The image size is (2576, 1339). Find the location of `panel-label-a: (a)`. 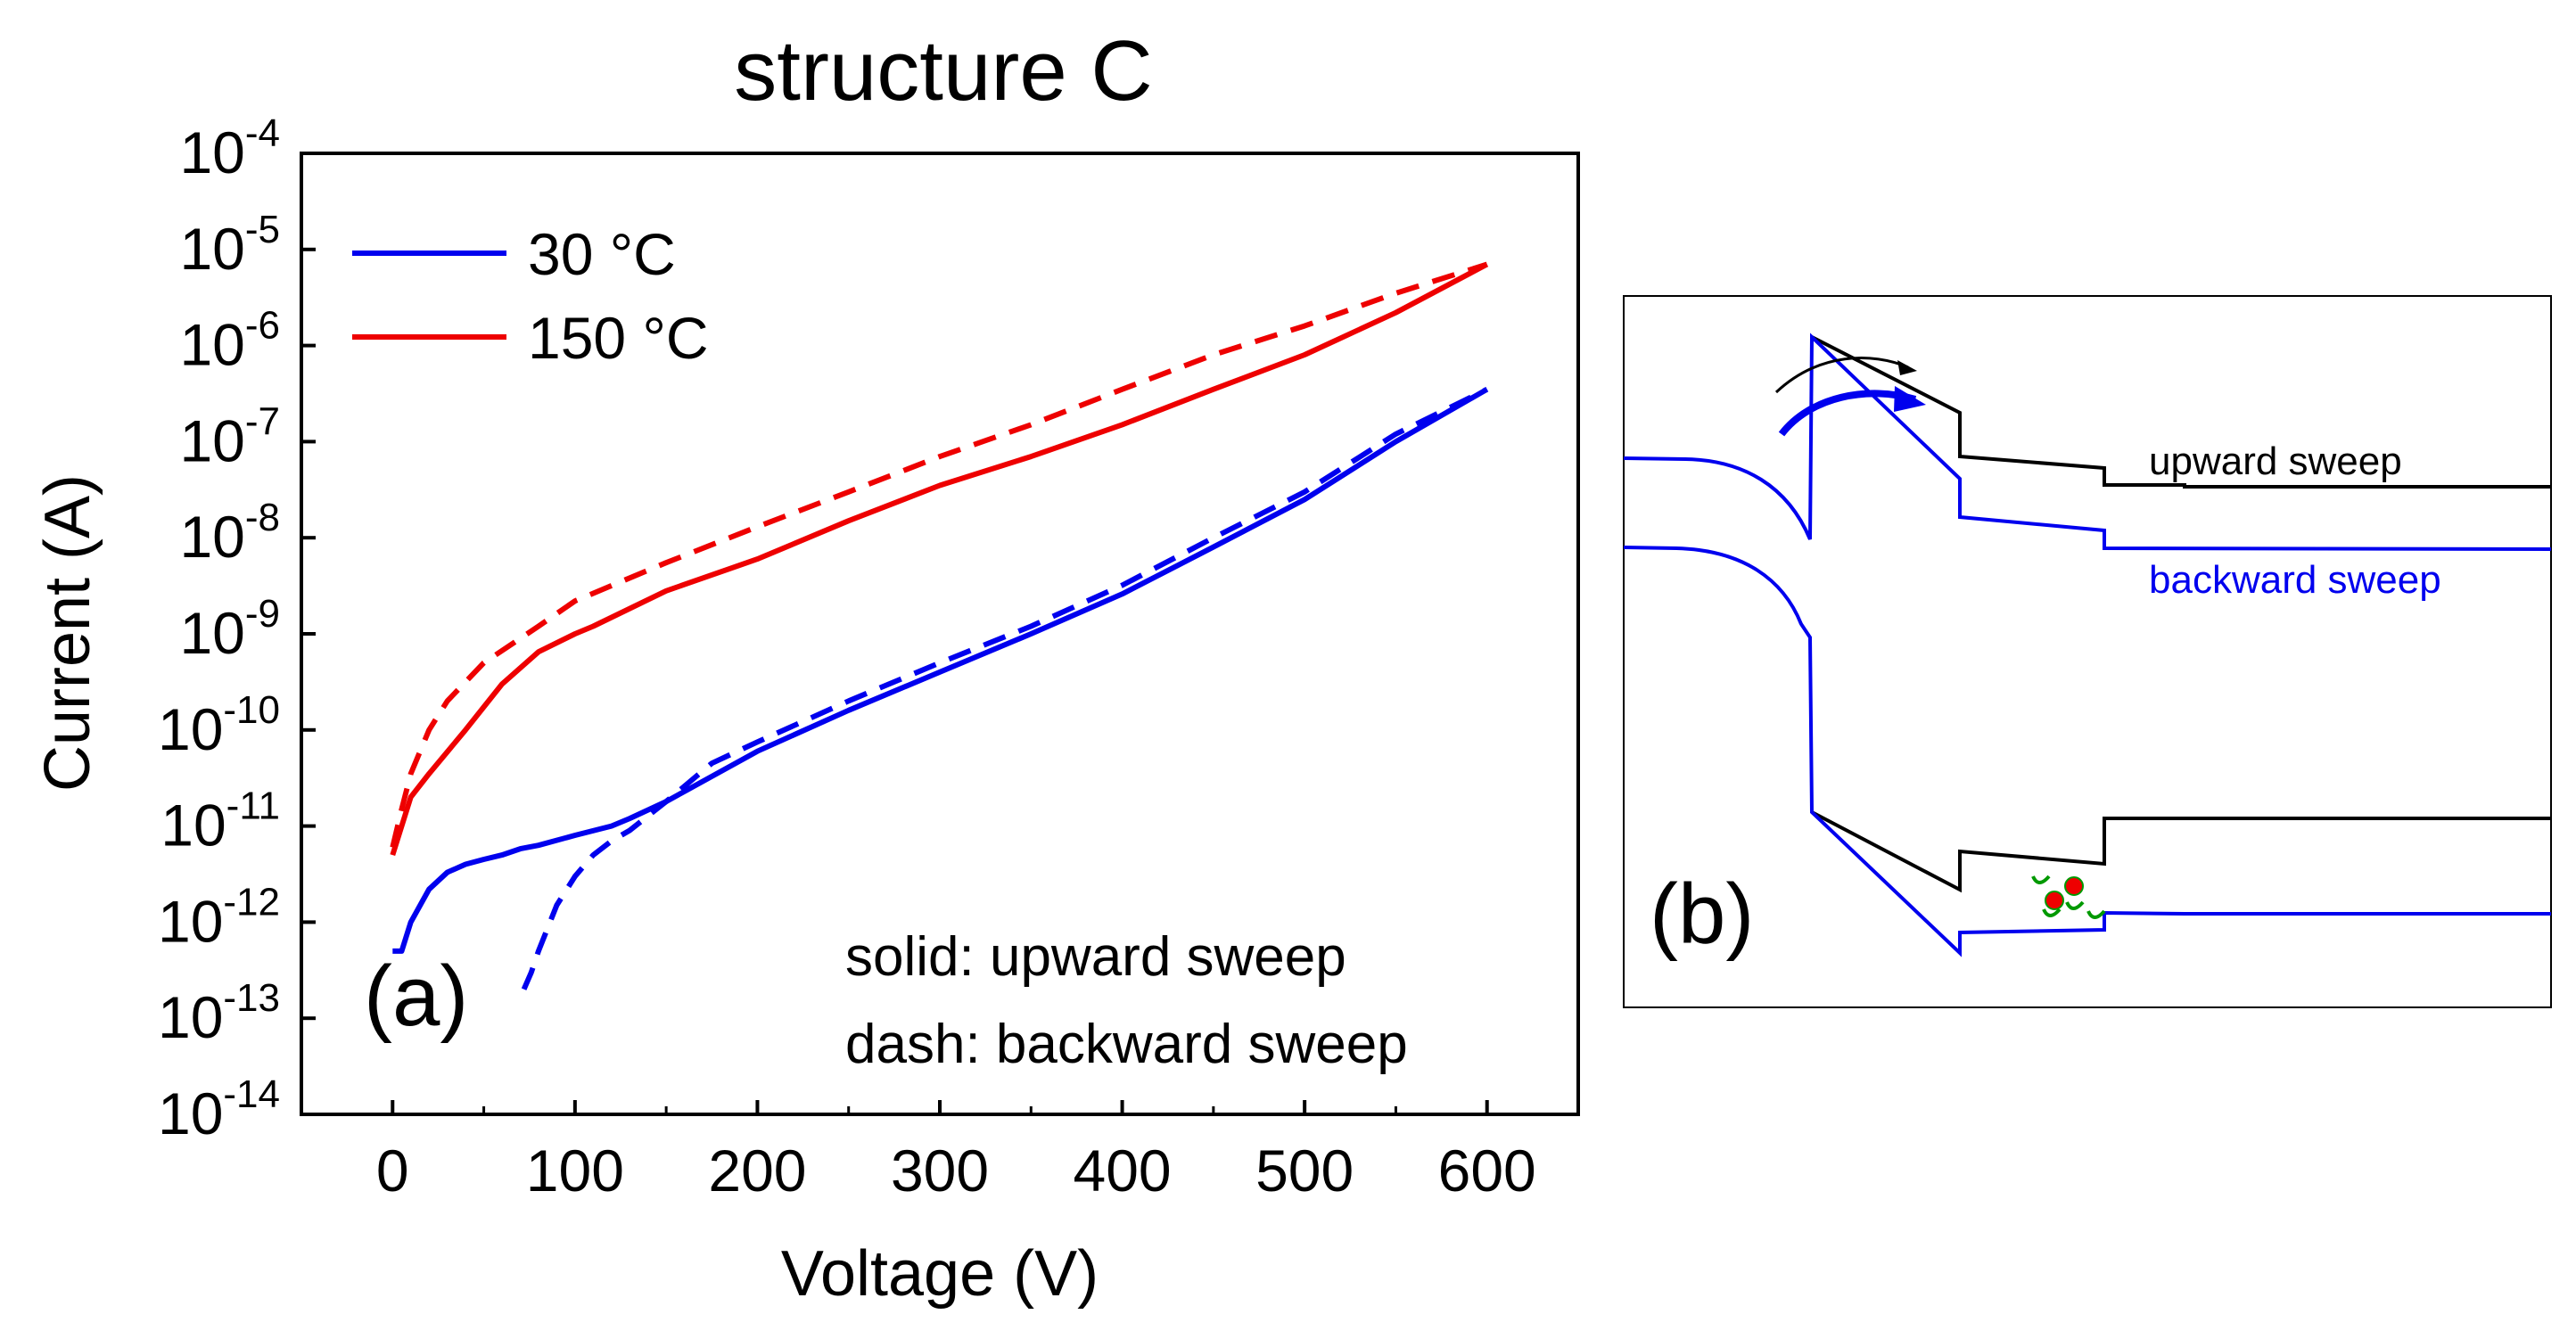

panel-label-a: (a) is located at coordinates (416, 996).